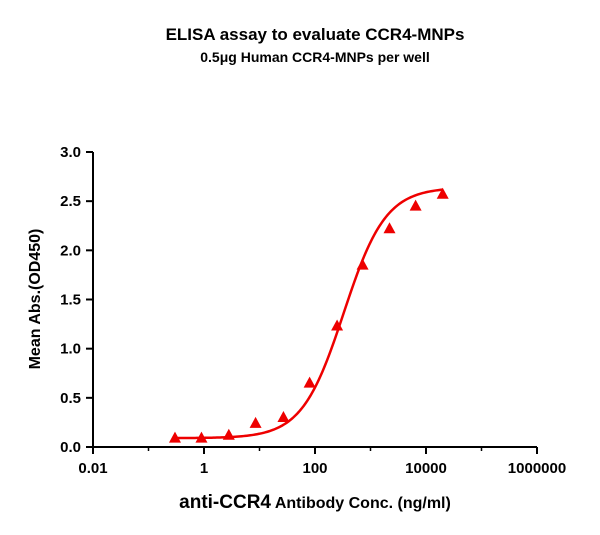  What do you see at coordinates (70, 152) in the screenshot?
I see `y-tick-label: 3.0` at bounding box center [70, 152].